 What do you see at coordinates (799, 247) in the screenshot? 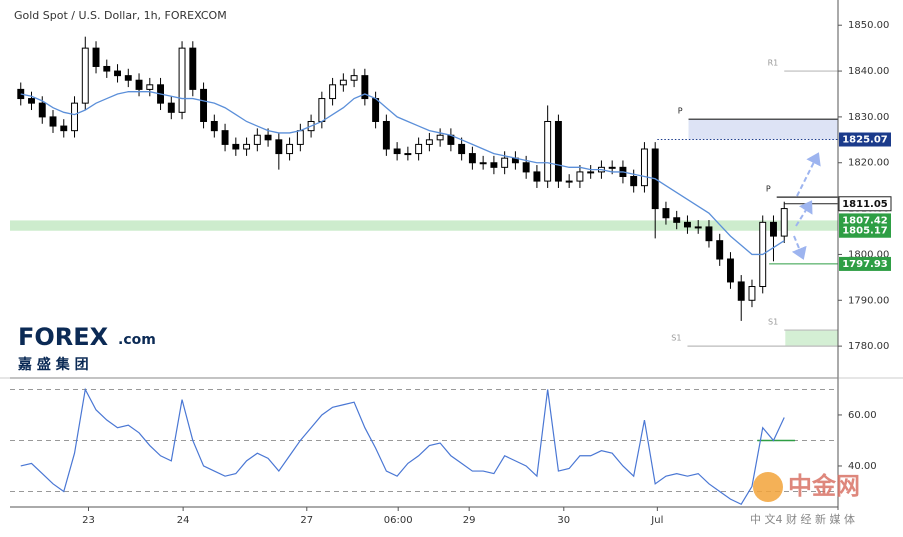
I see `arrow-down` at bounding box center [799, 247].